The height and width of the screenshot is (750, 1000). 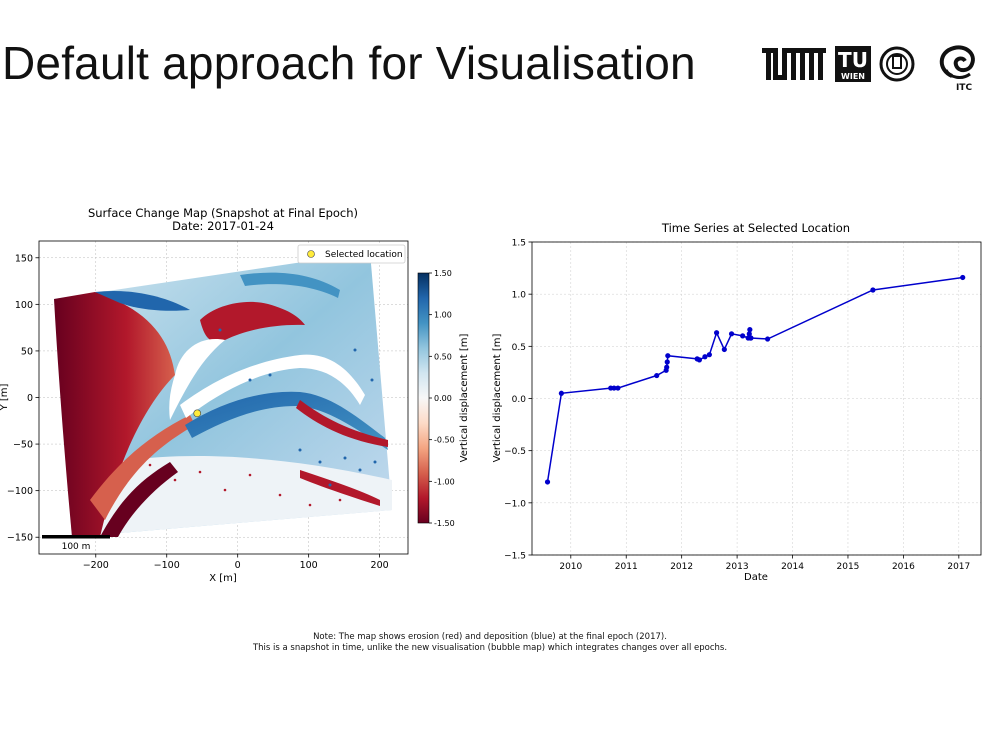 I want to click on scalebar-label: 100 m, so click(x=76, y=547).